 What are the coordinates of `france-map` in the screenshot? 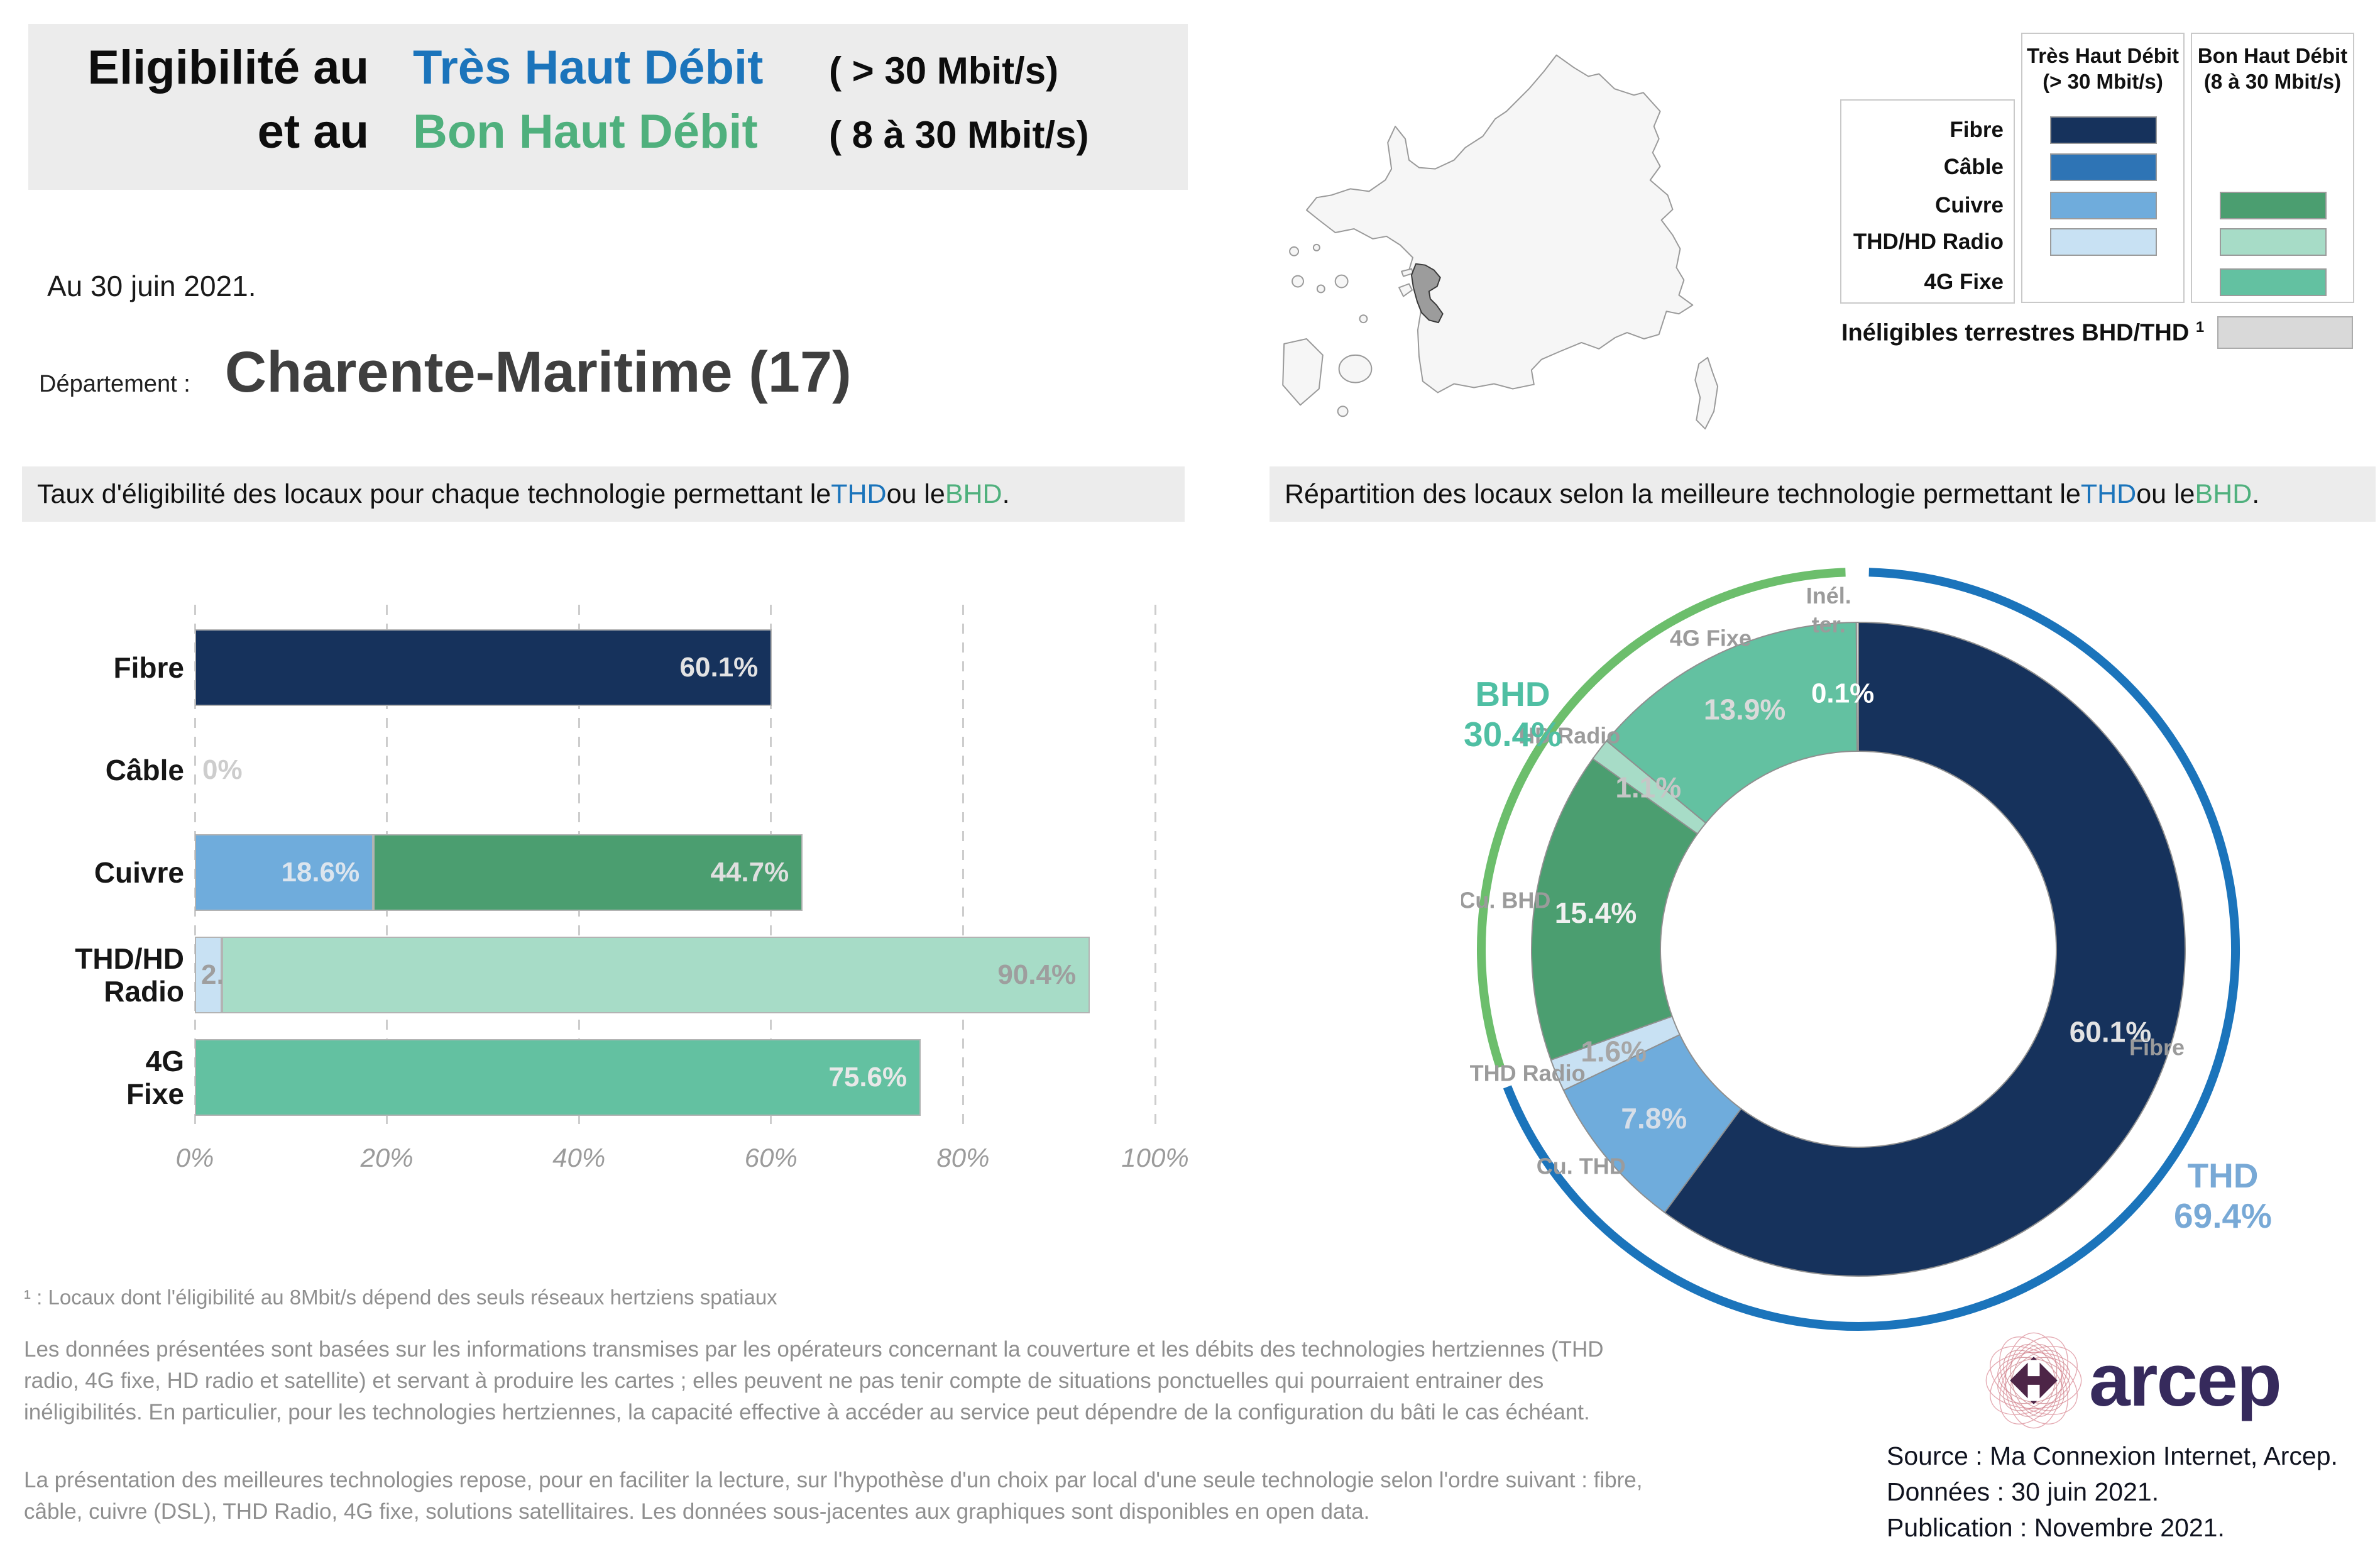 It's located at (1500, 242).